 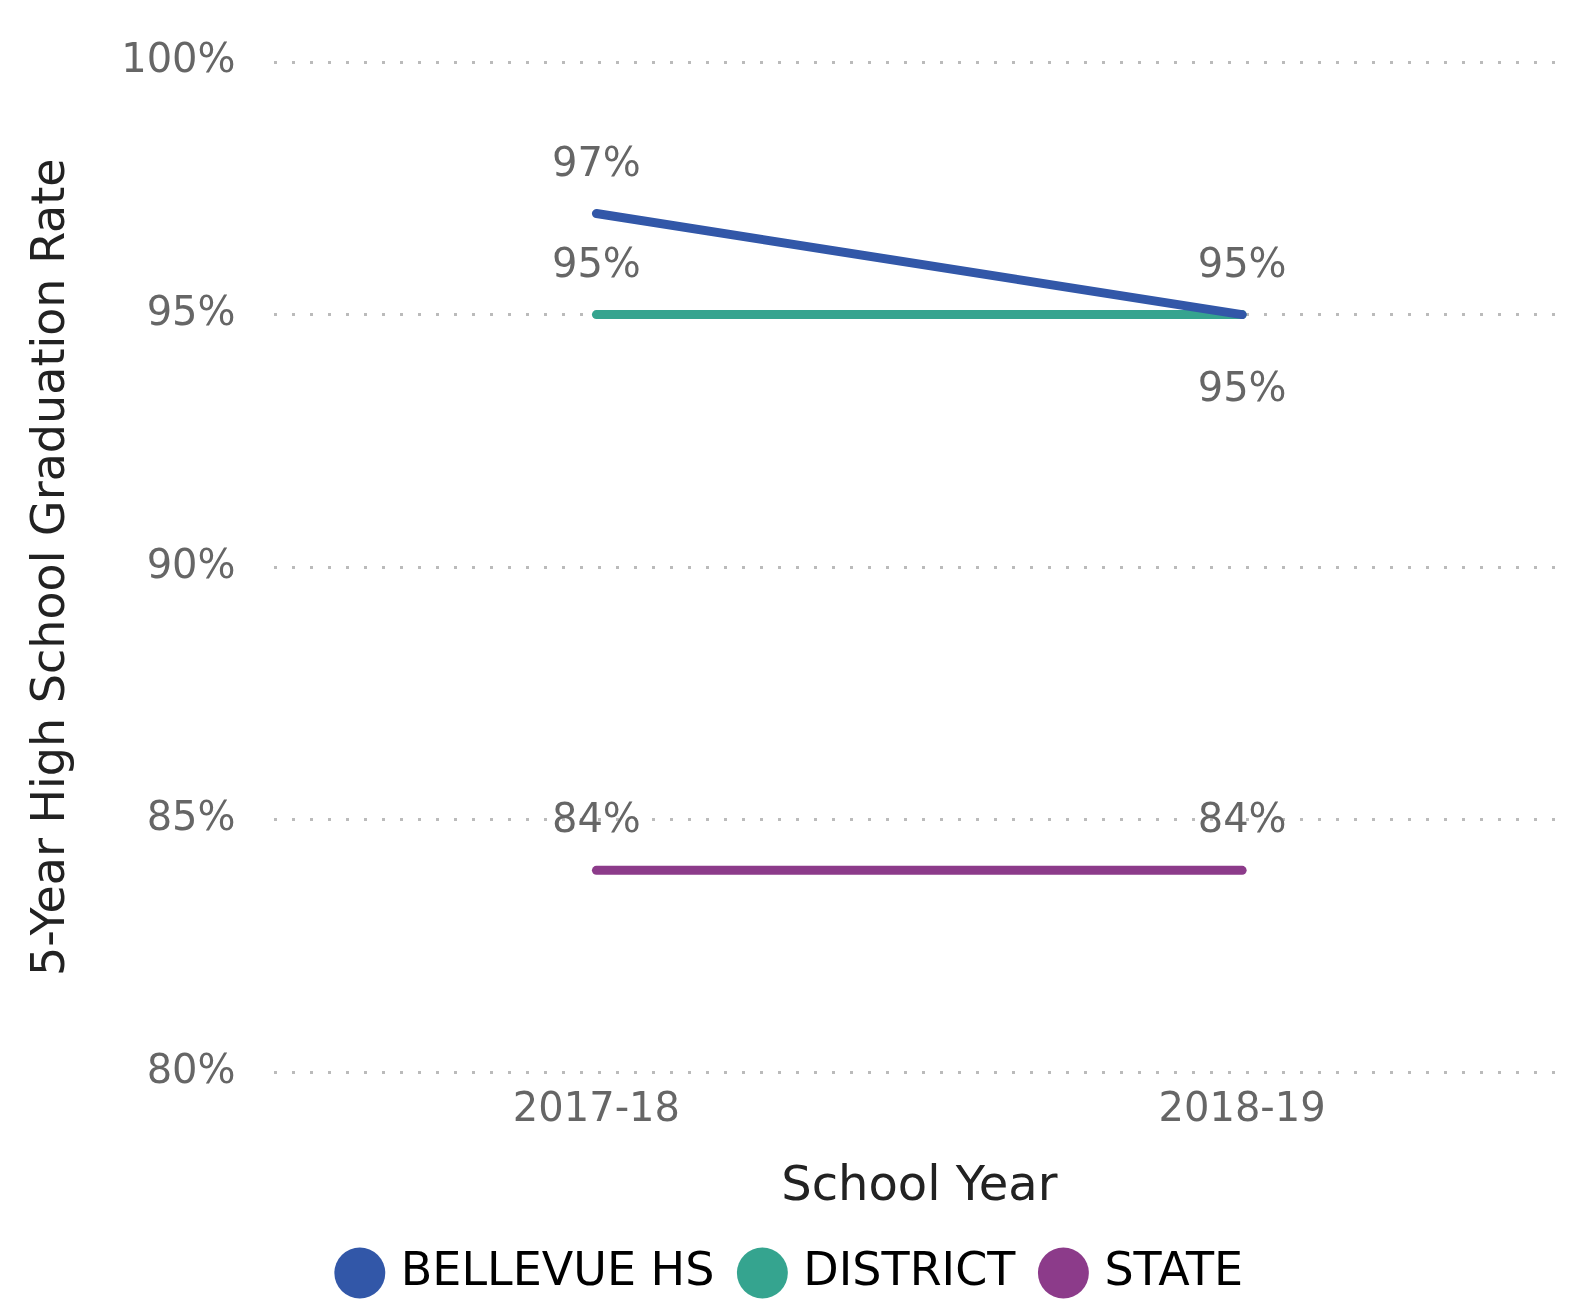 I want to click on legend-label: DISTRICT, so click(x=910, y=1268).